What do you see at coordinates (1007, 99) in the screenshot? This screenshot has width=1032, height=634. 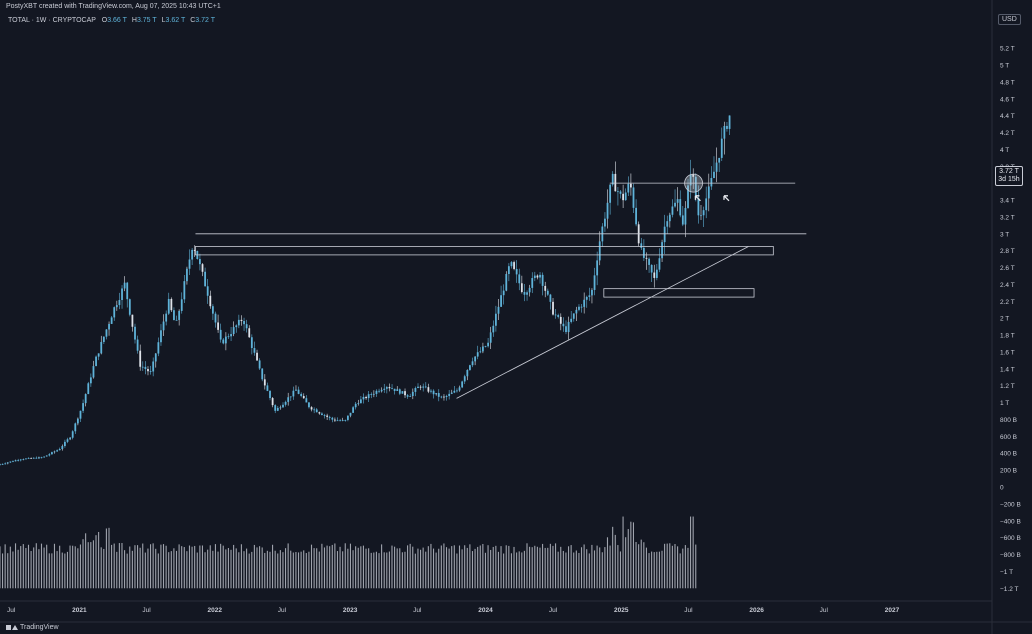 I see `price-axis-tick-label: 4.6 T` at bounding box center [1007, 99].